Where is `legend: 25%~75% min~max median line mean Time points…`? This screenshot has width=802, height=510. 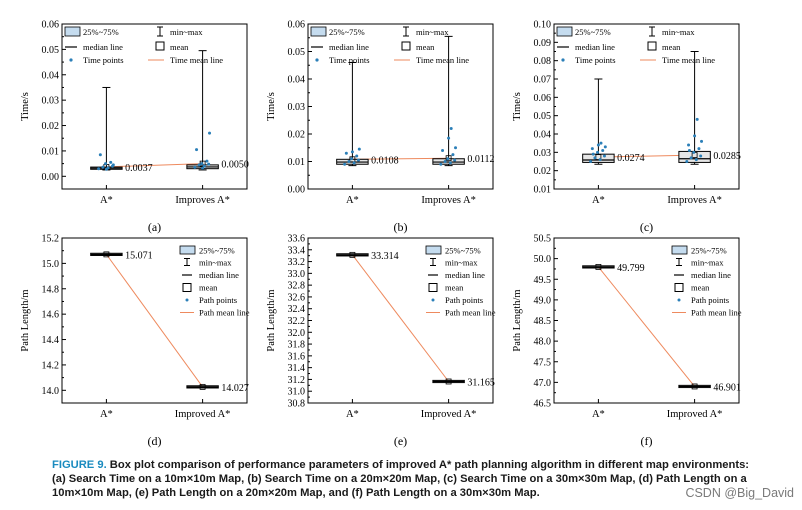
legend: 25%~75% min~max median line mean Time points… is located at coordinates (389, 45).